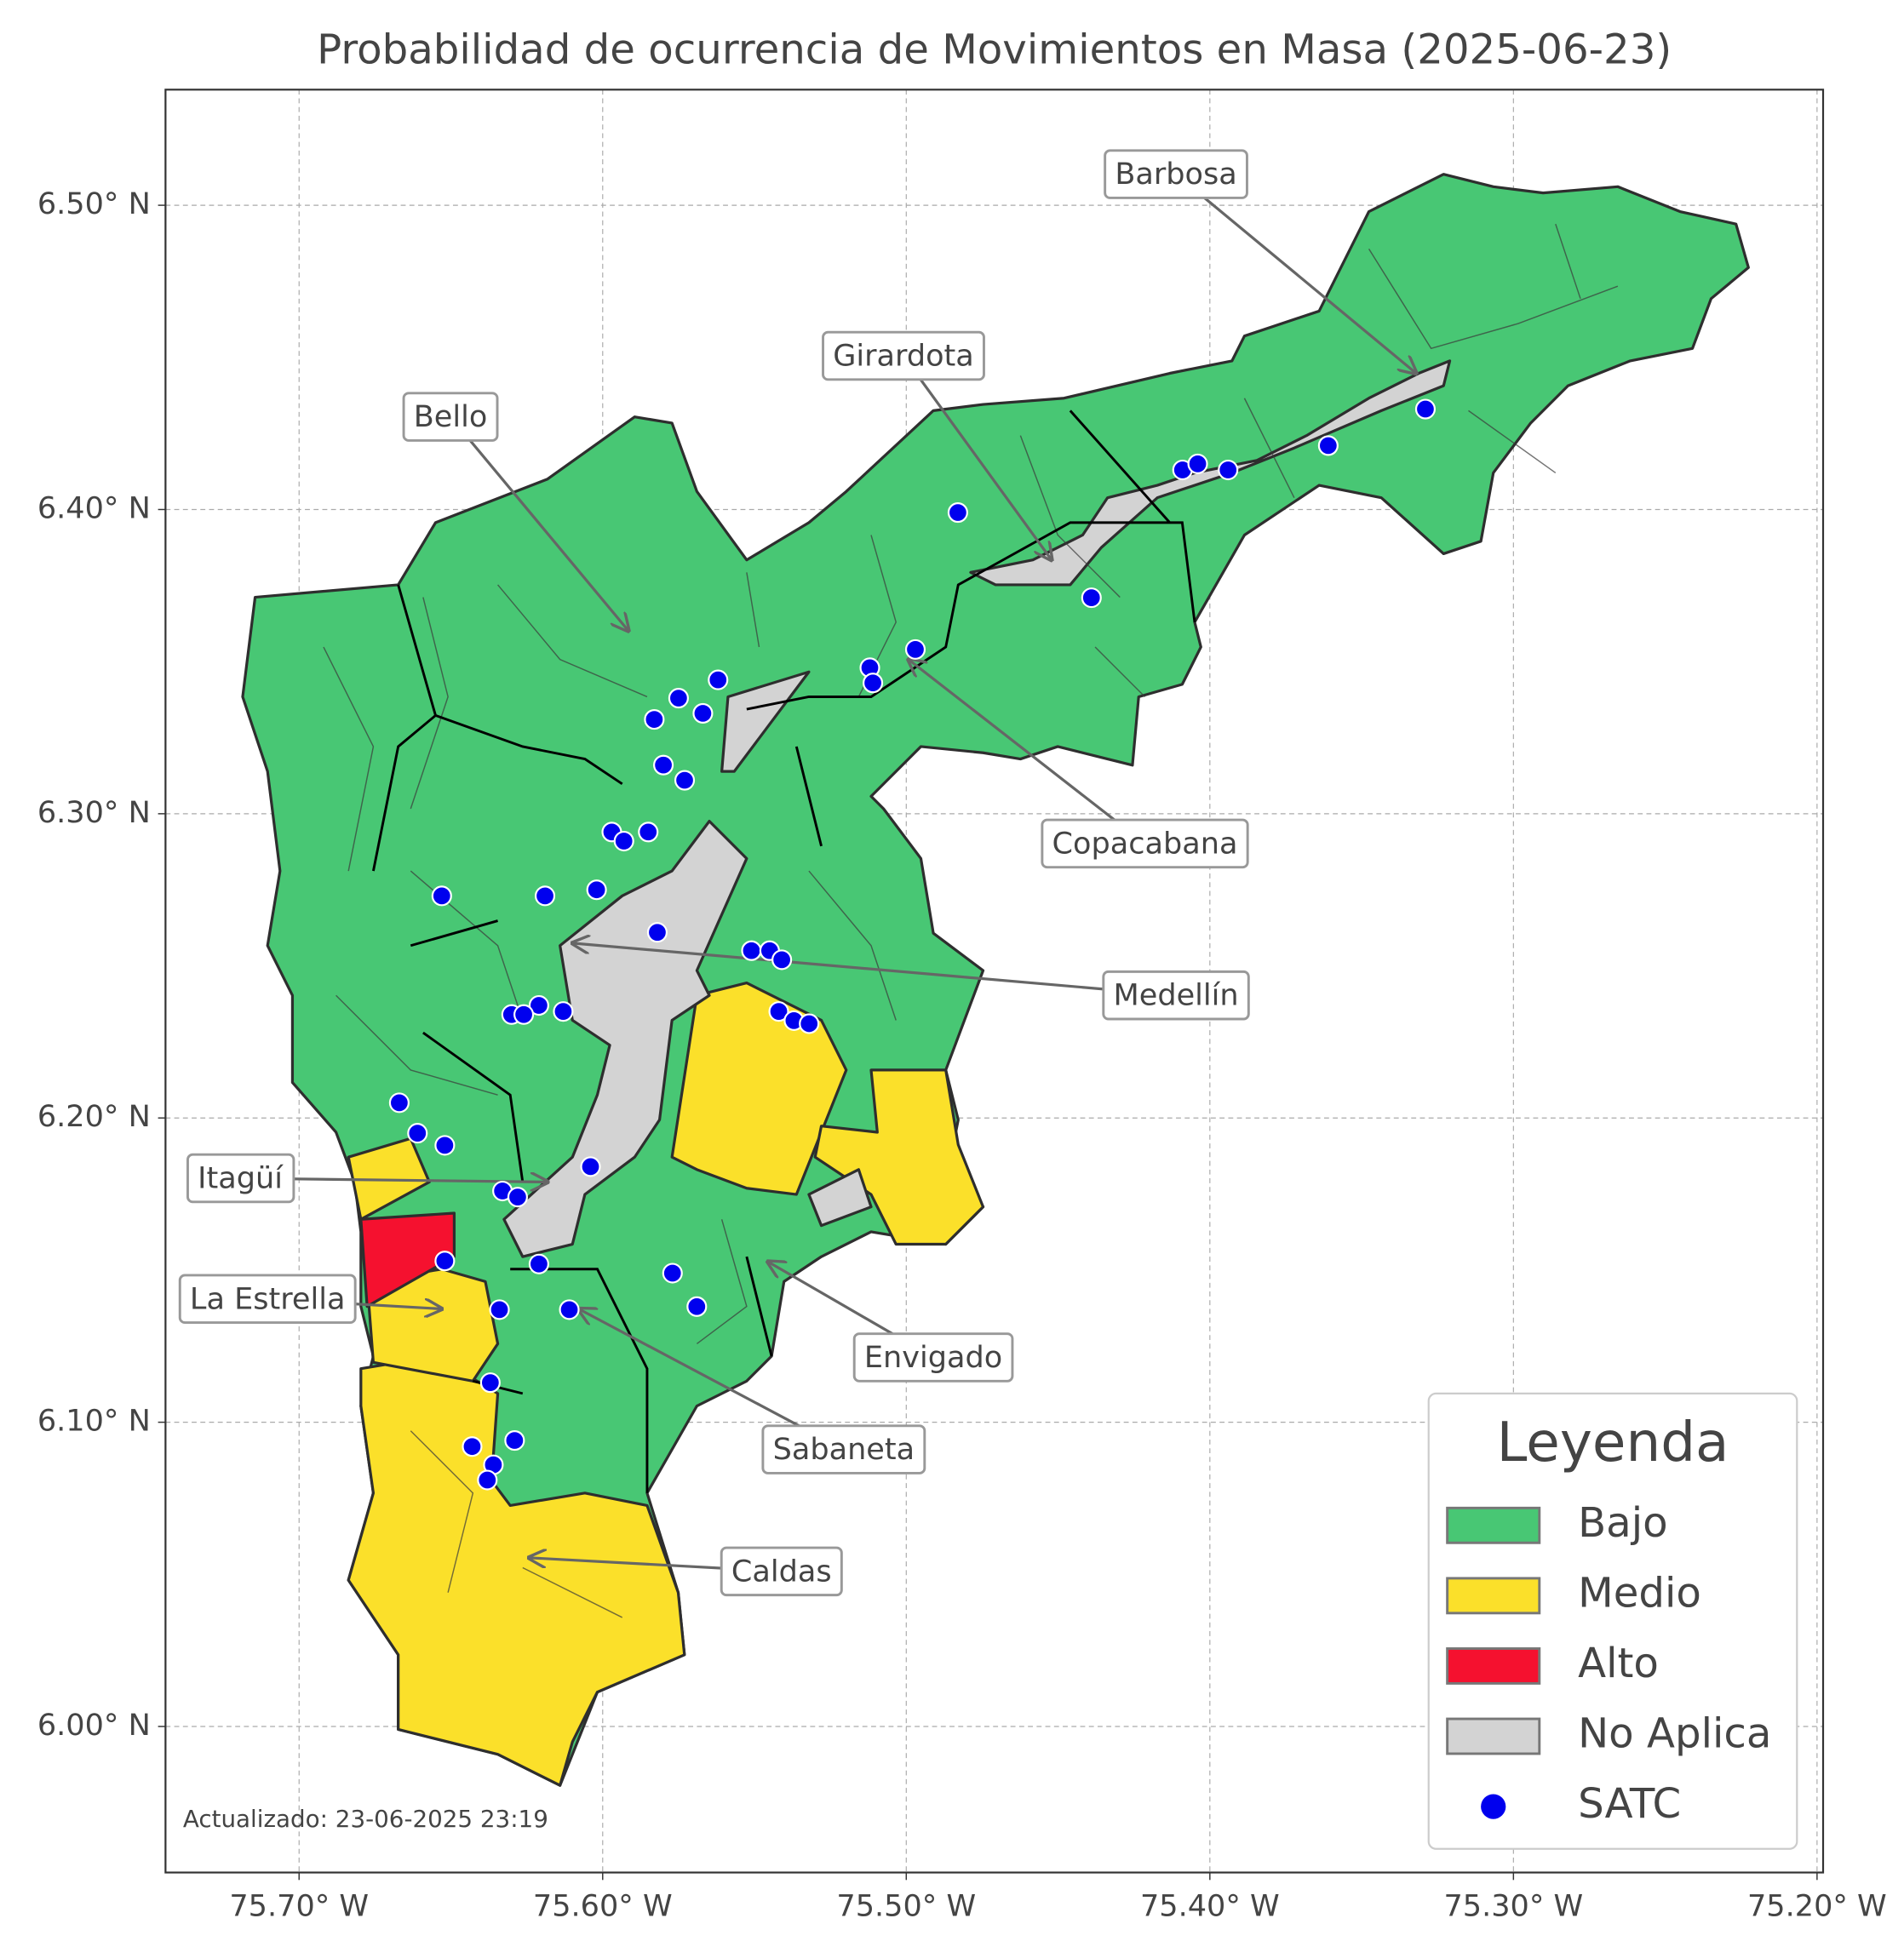  I want to click on legend: Leyenda Bajo Medio Alto No Aplica SATC, so click(1612, 1621).